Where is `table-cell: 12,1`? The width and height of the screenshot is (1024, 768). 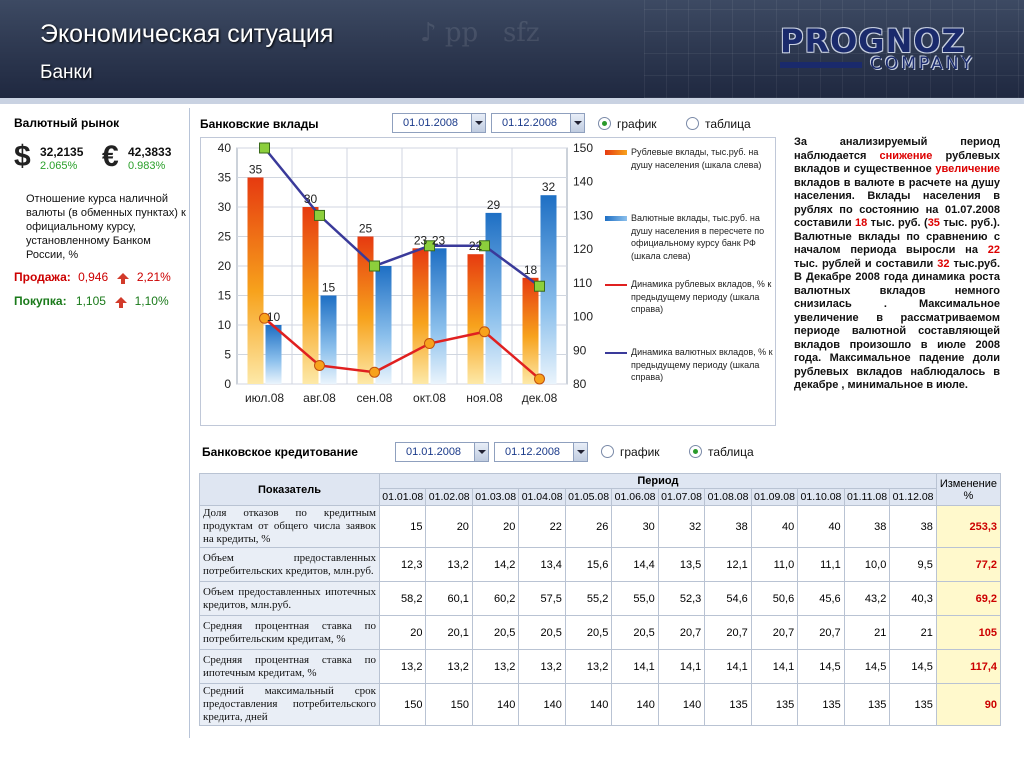 table-cell: 12,1 is located at coordinates (728, 564).